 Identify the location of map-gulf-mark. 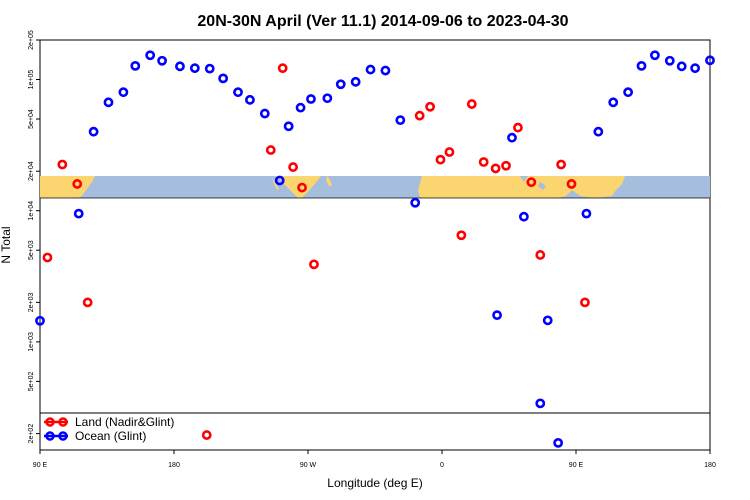
(542, 186).